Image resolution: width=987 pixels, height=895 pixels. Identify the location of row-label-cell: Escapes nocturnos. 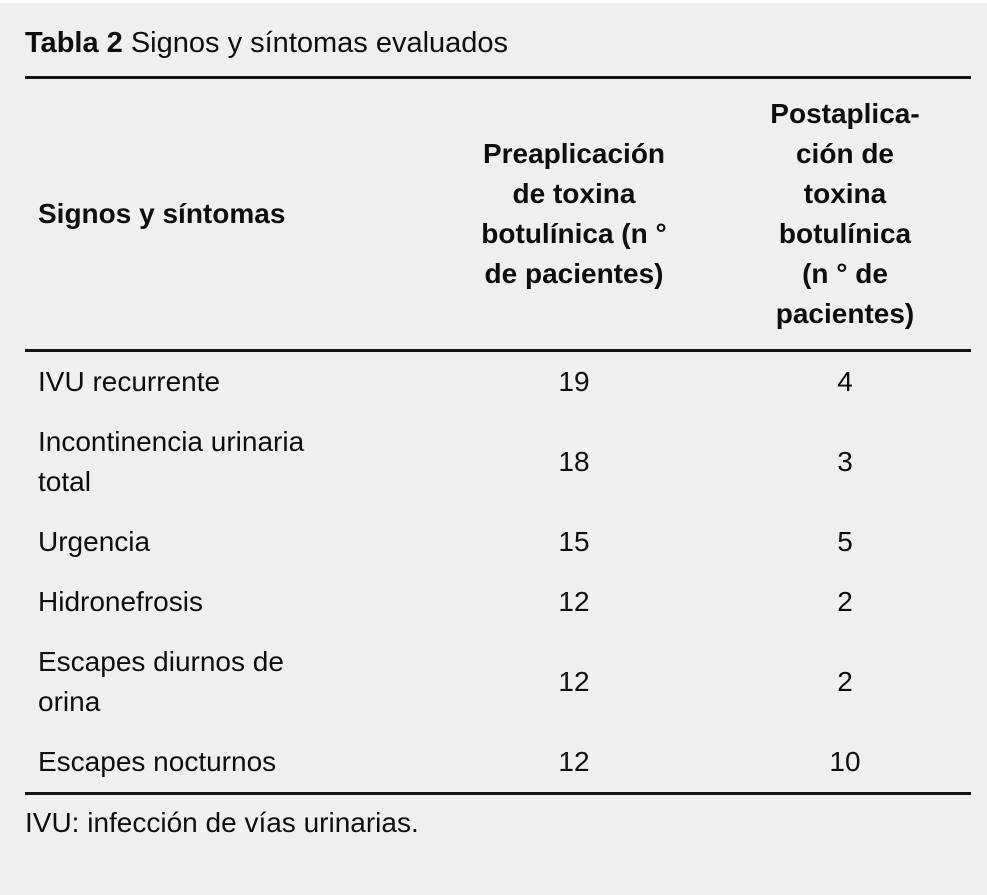
(157, 761).